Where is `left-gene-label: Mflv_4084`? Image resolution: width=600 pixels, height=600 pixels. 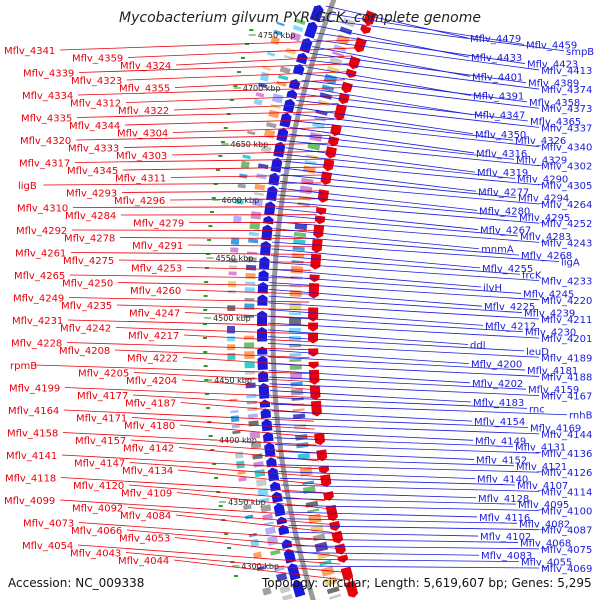 left-gene-label: Mflv_4084 is located at coordinates (145, 516).